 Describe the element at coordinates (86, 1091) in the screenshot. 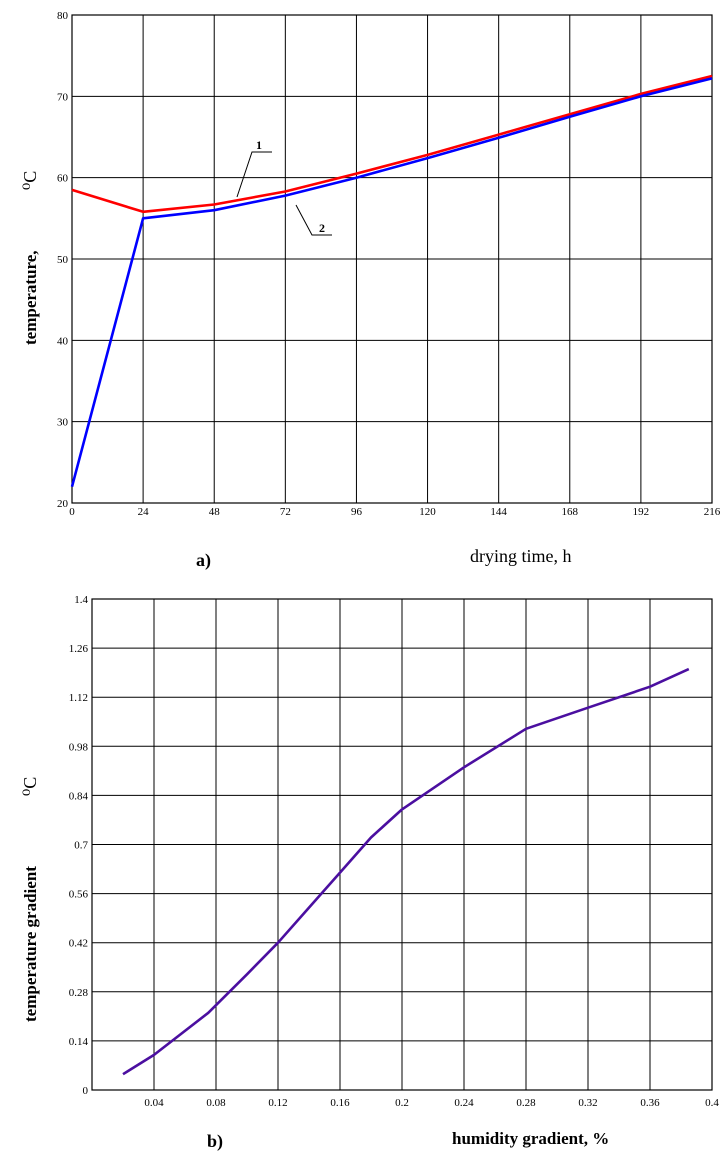

I see `y-tick-label: 0` at that location.